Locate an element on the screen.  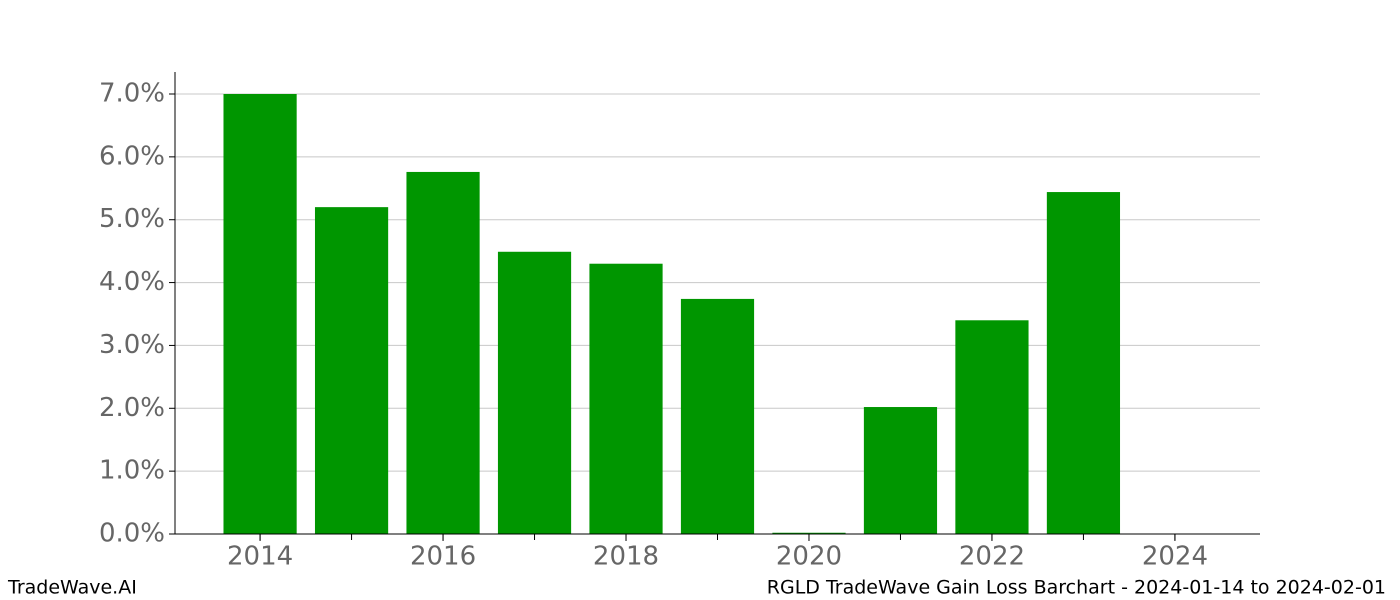
y-tick-label: 2.0% is located at coordinates (132, 408).